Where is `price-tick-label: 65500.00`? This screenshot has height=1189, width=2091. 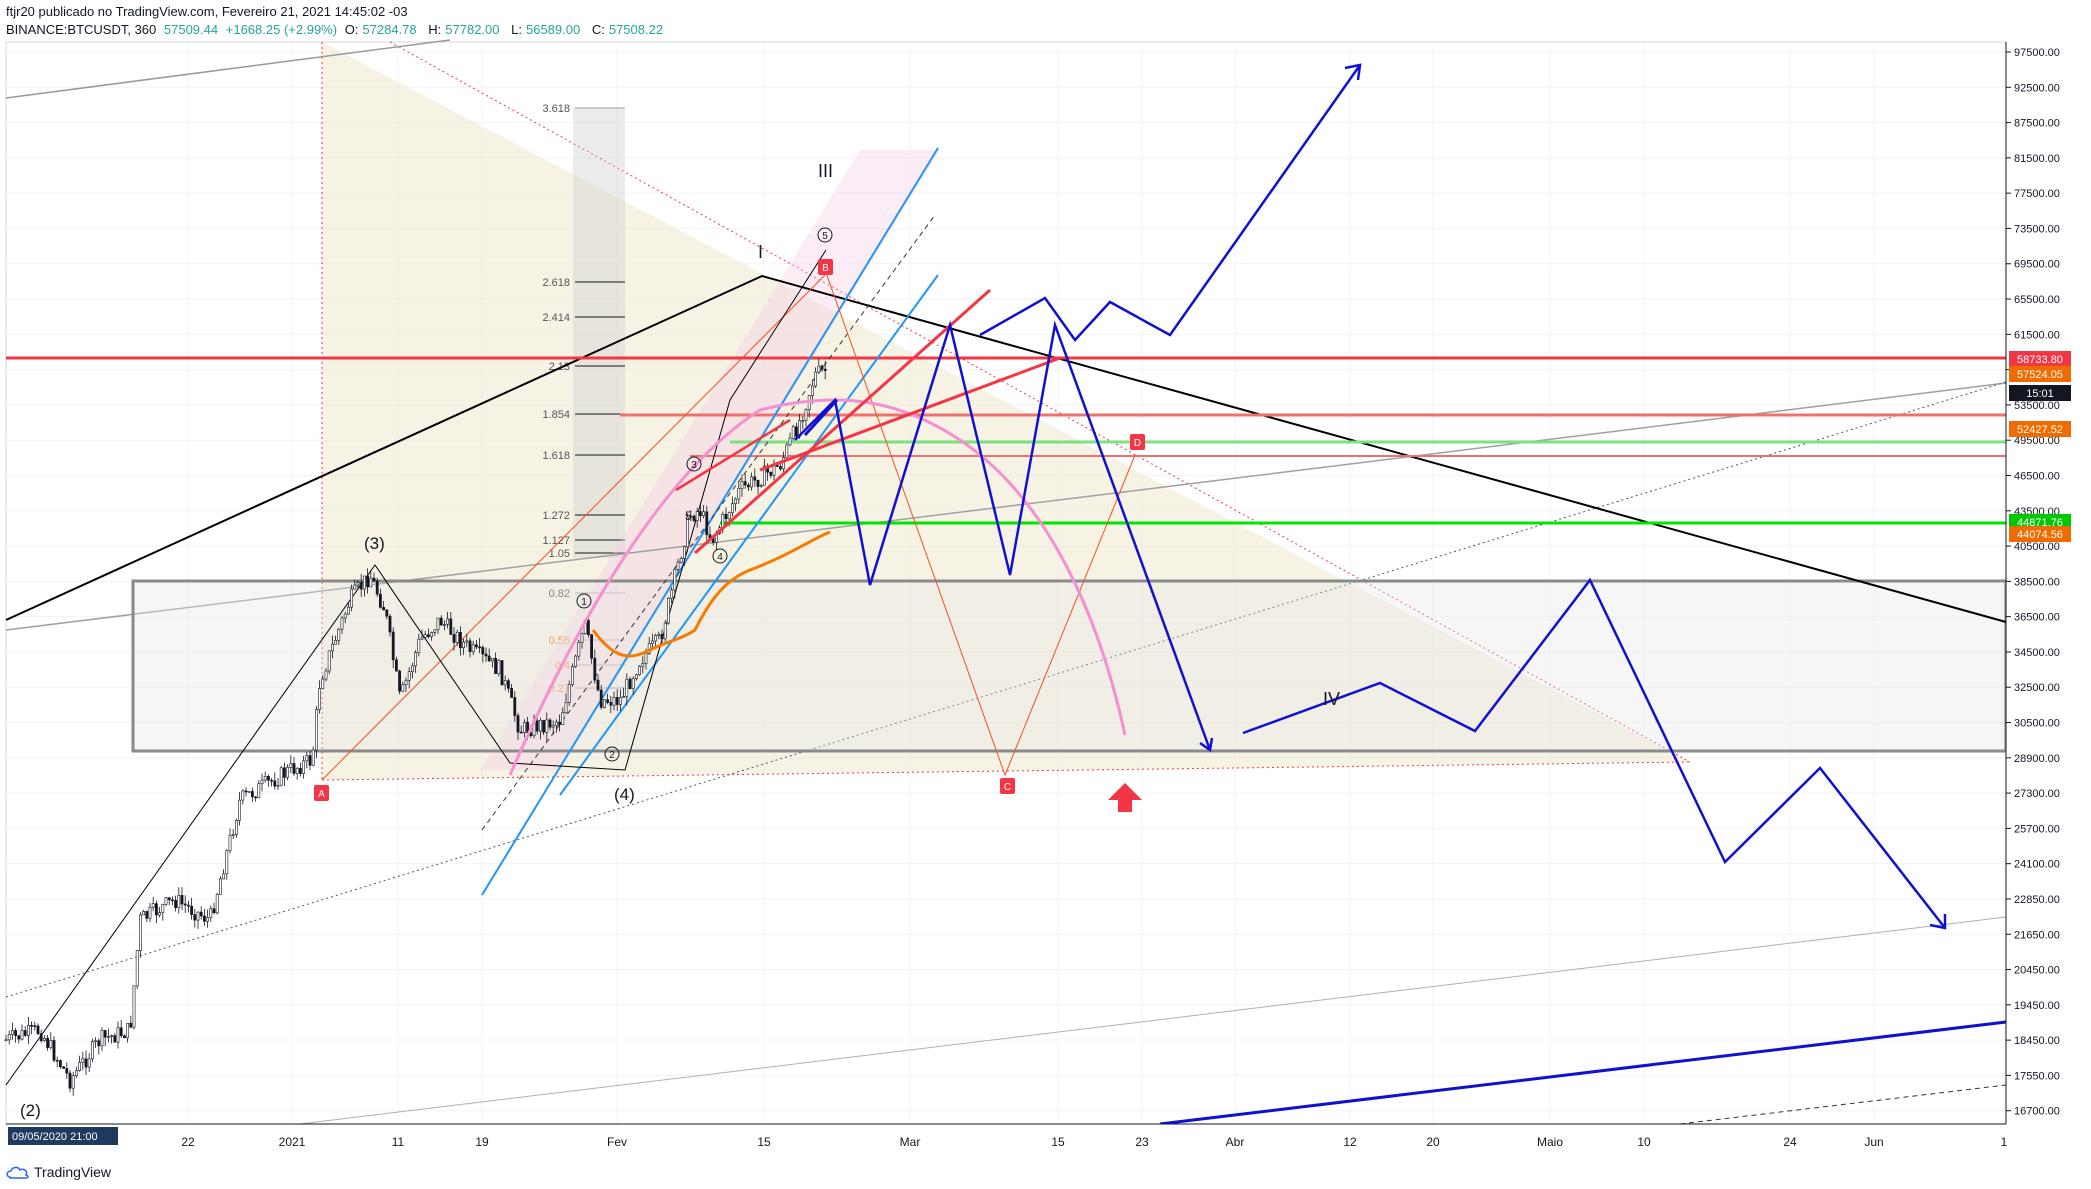
price-tick-label: 65500.00 is located at coordinates (2037, 300).